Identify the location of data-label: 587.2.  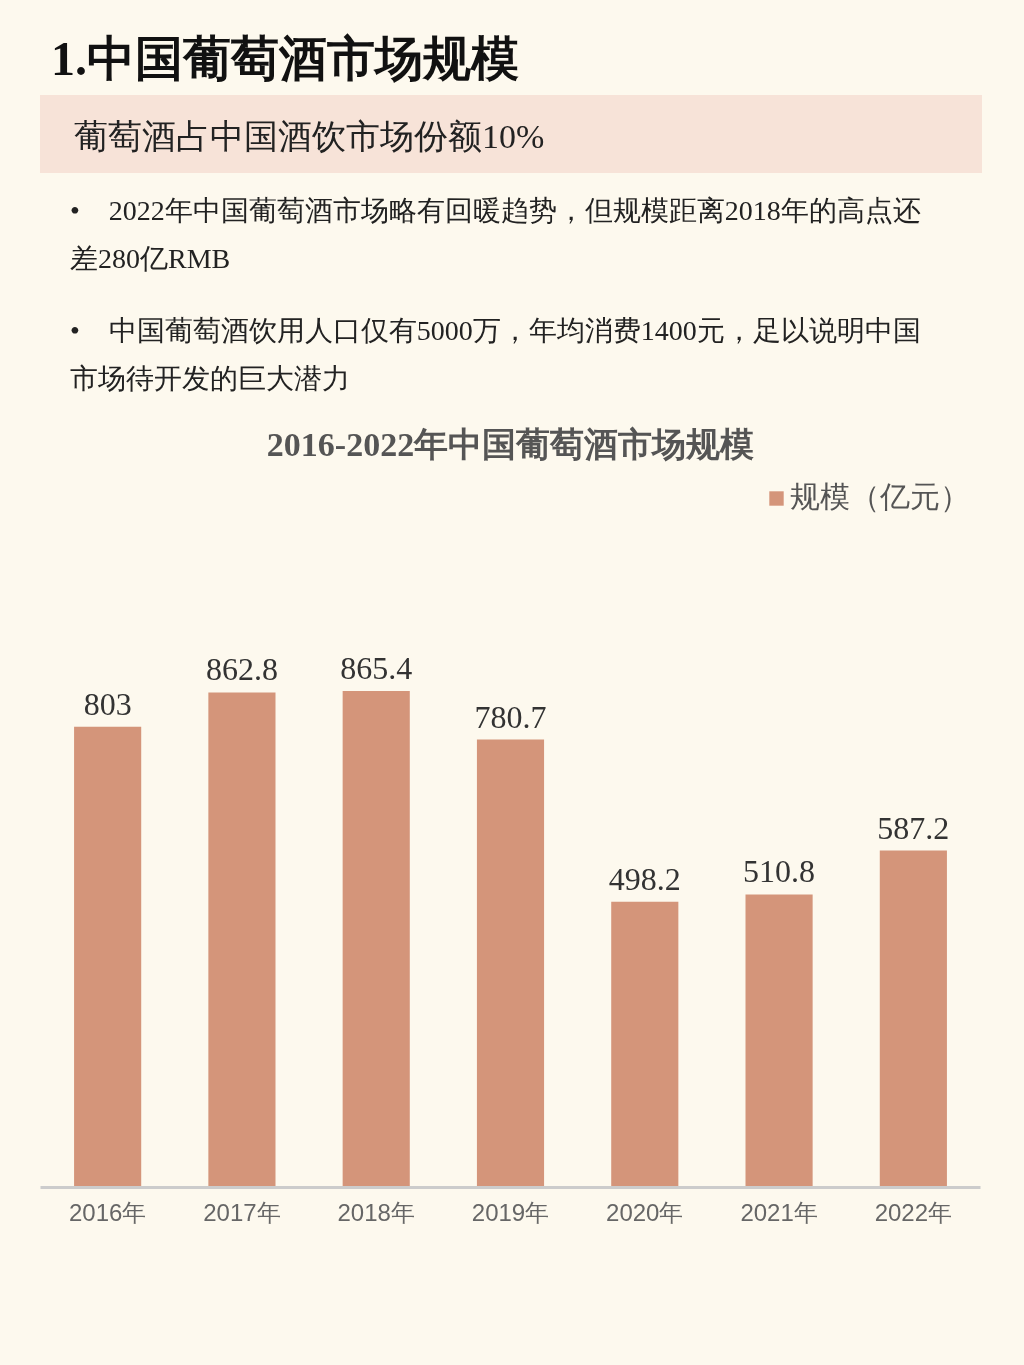
(913, 827).